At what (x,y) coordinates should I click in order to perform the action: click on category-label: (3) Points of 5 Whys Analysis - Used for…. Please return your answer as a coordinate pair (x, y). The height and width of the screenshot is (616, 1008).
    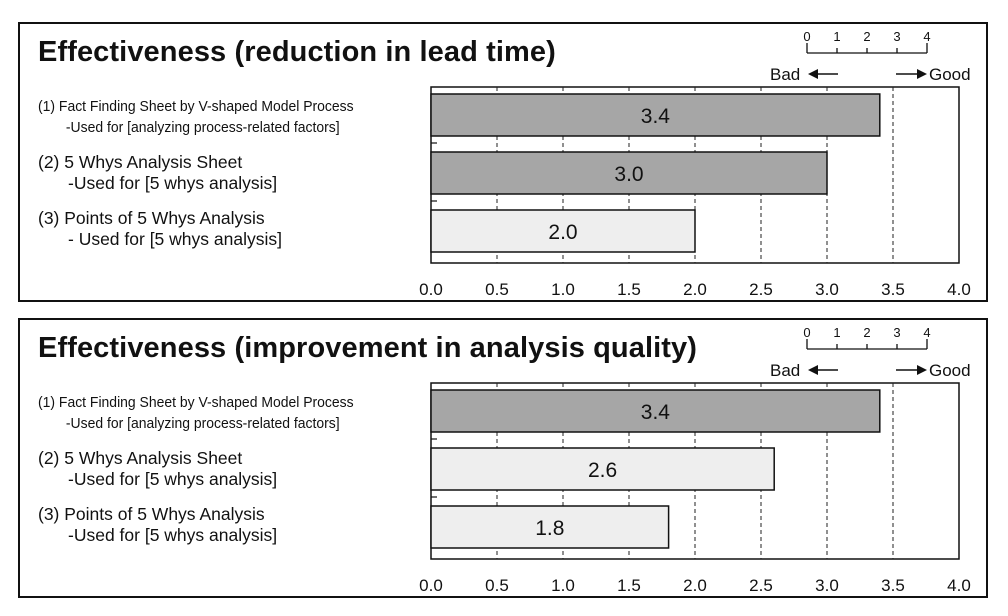
    Looking at the image, I should click on (243, 229).